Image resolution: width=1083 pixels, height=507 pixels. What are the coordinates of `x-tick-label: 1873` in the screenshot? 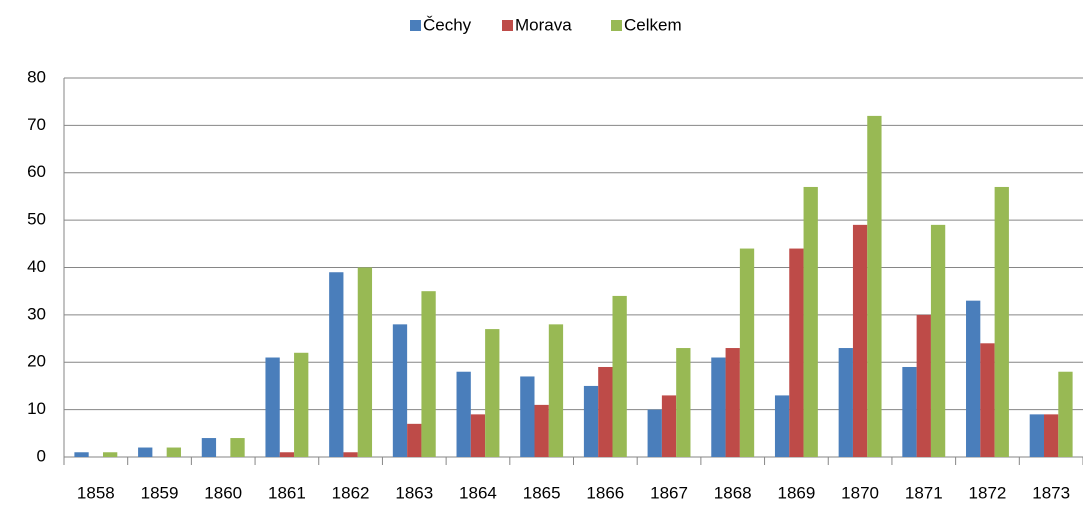 It's located at (1051, 492).